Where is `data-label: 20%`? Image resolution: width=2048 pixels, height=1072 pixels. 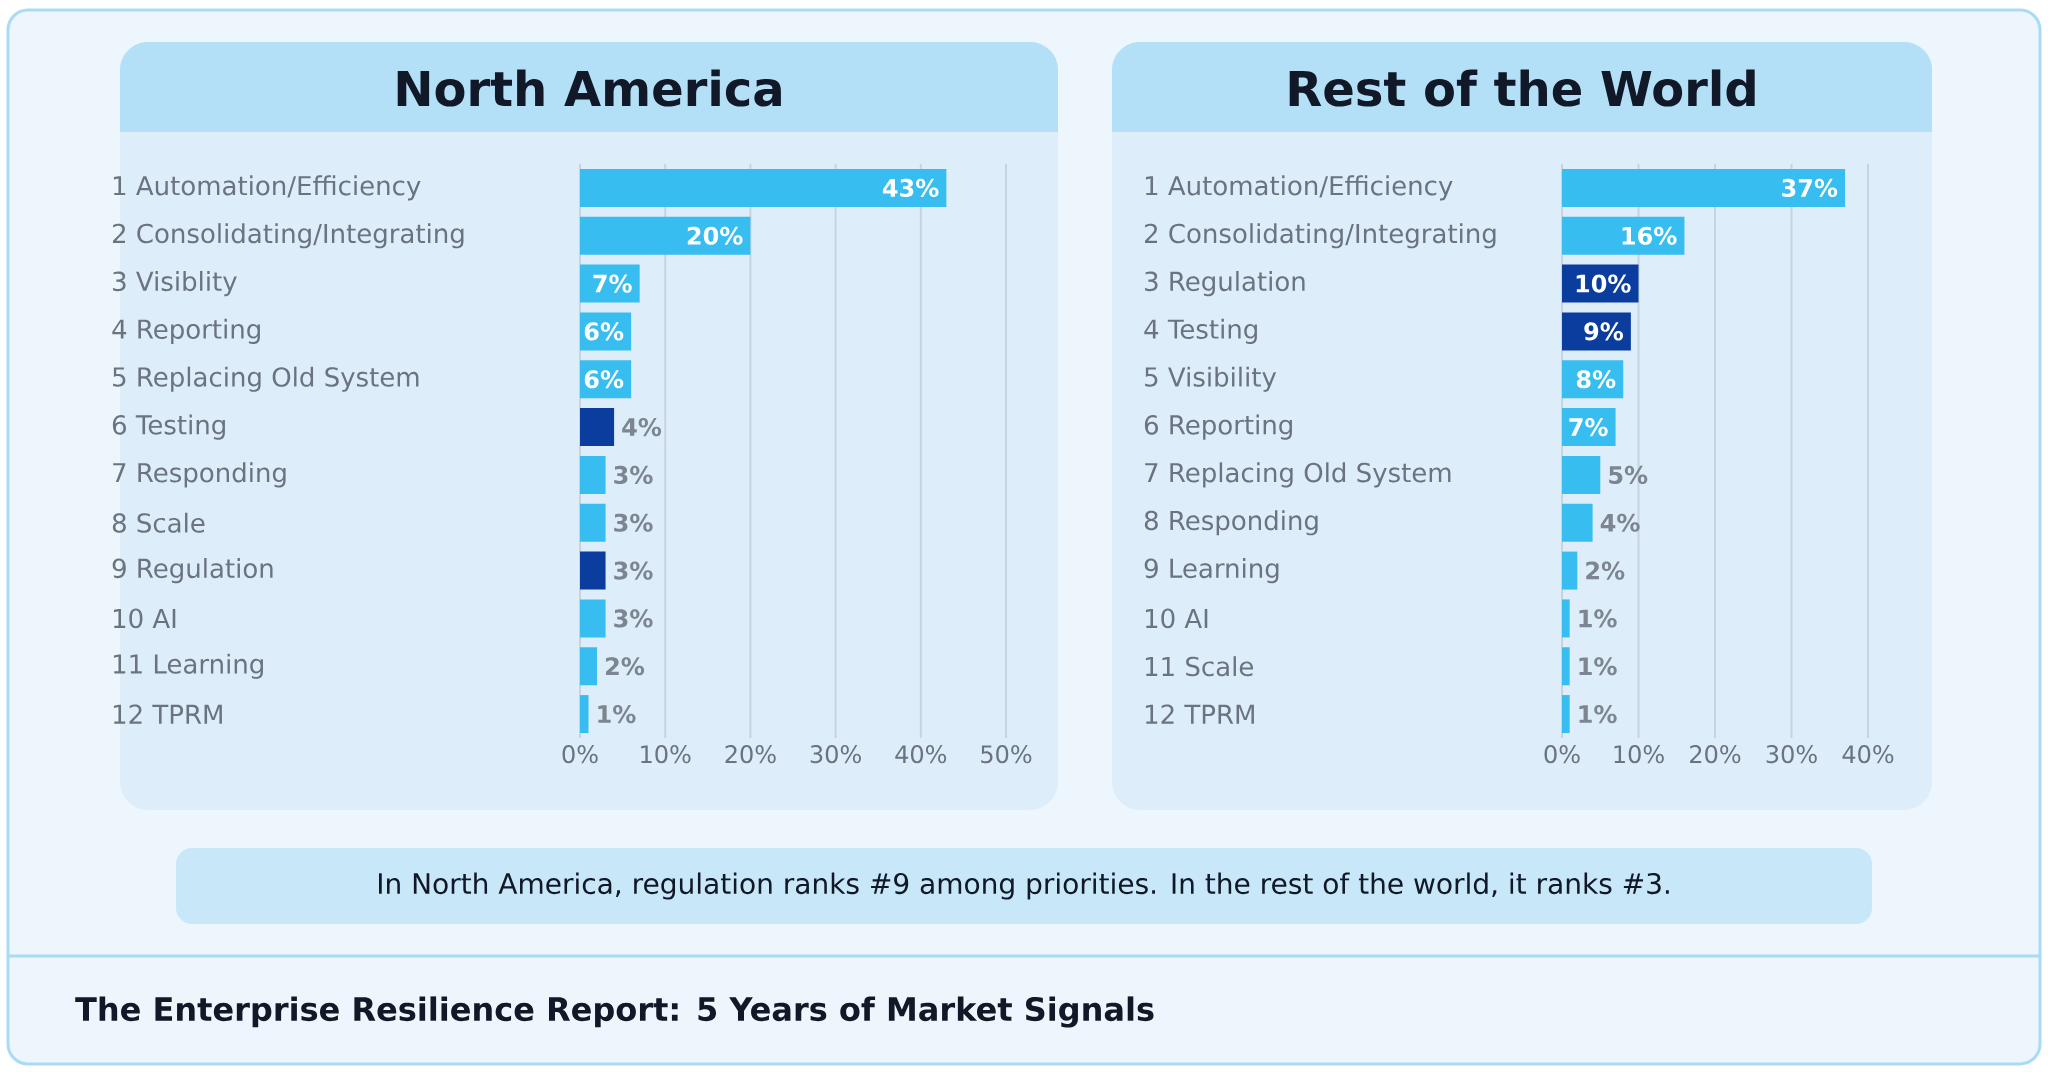
data-label: 20% is located at coordinates (715, 235).